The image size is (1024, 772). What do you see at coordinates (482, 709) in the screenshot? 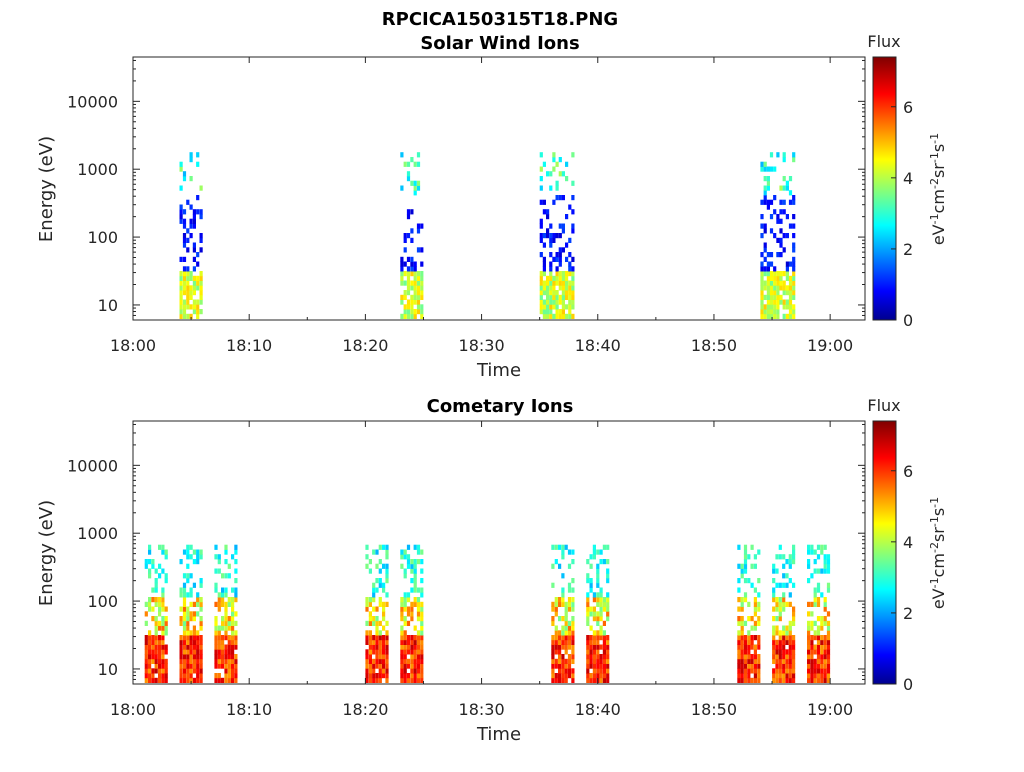
I see `x-tick-label: 18:30` at bounding box center [482, 709].